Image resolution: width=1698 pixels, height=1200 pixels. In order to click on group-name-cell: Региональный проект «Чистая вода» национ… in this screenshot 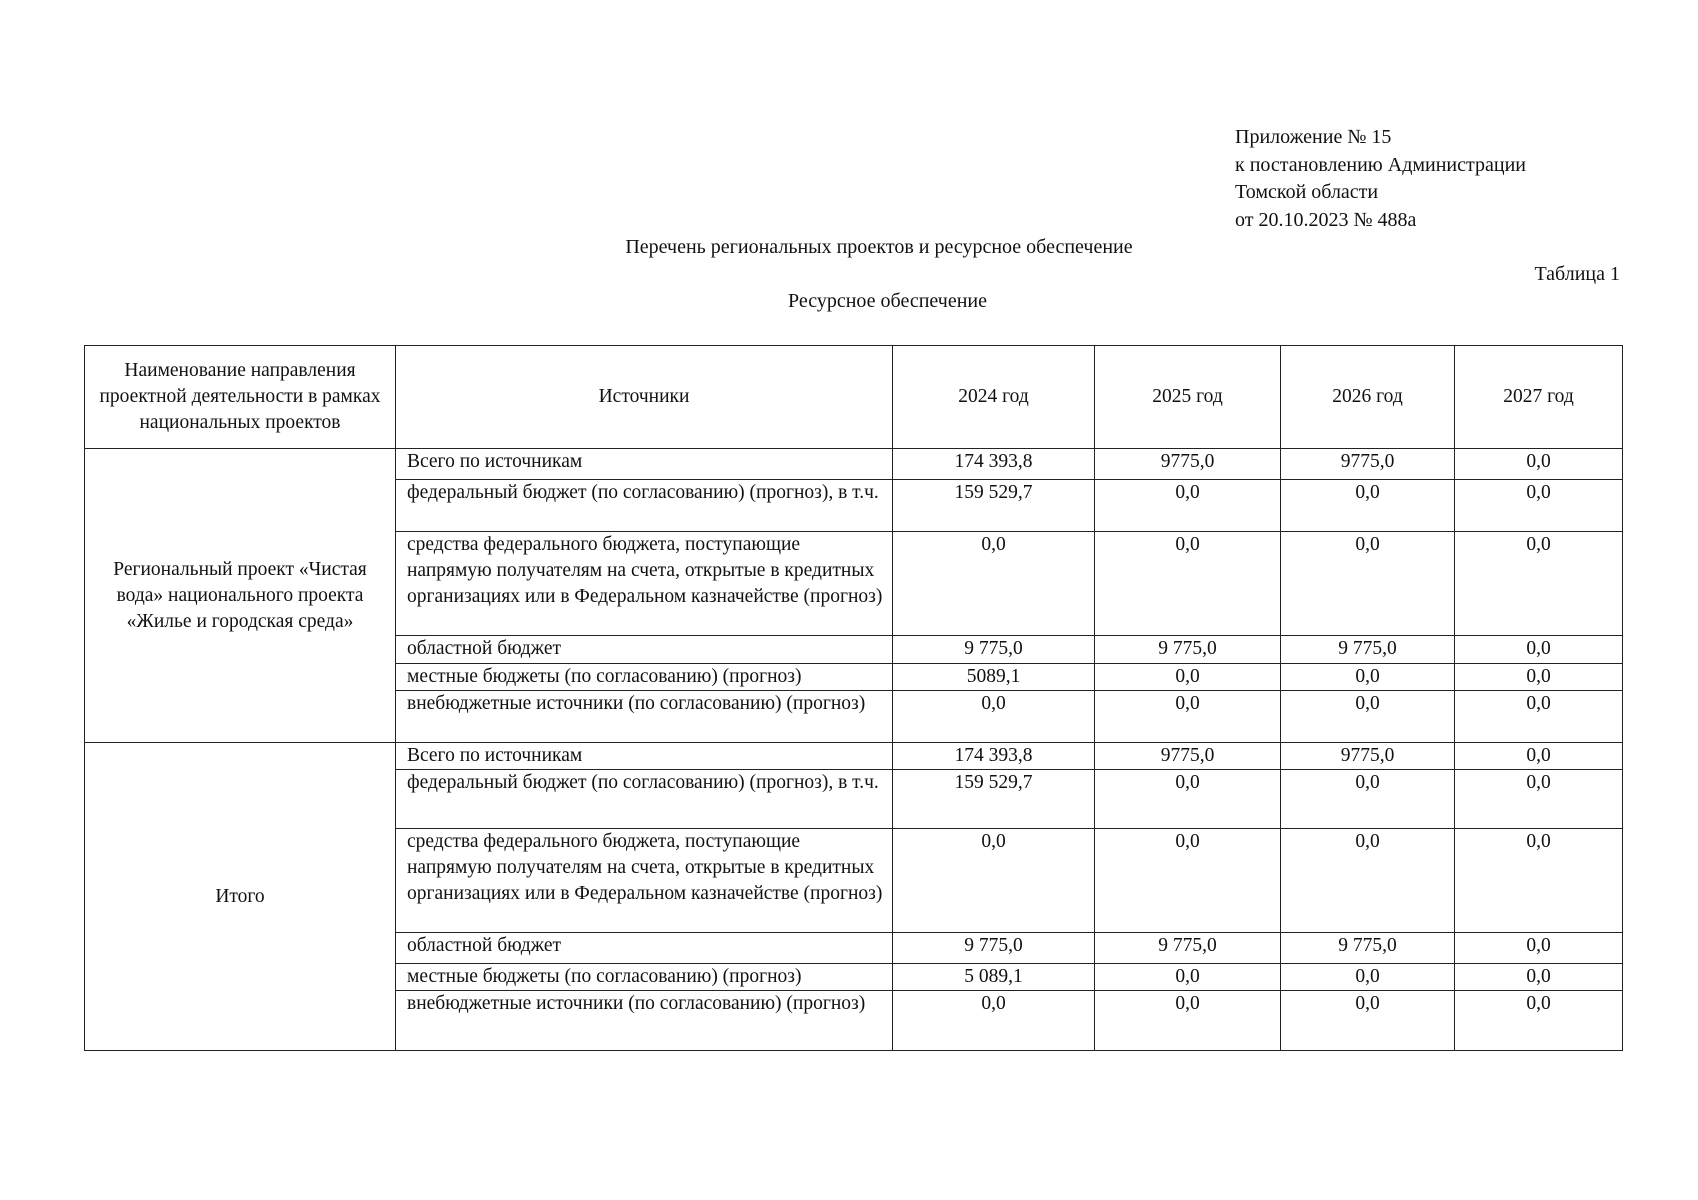, I will do `click(240, 595)`.